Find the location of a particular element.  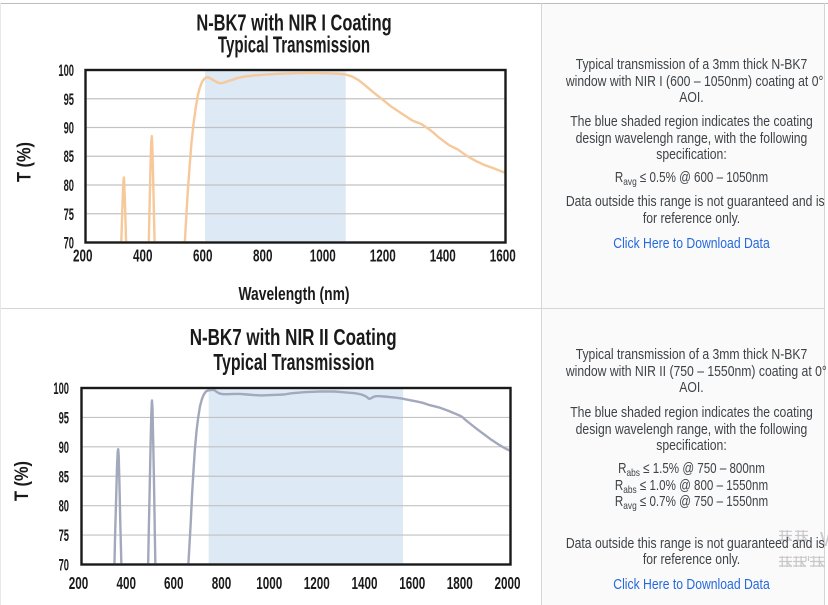

svg-text: N-BK7 with NIR II Coating is located at coordinates (293, 337).